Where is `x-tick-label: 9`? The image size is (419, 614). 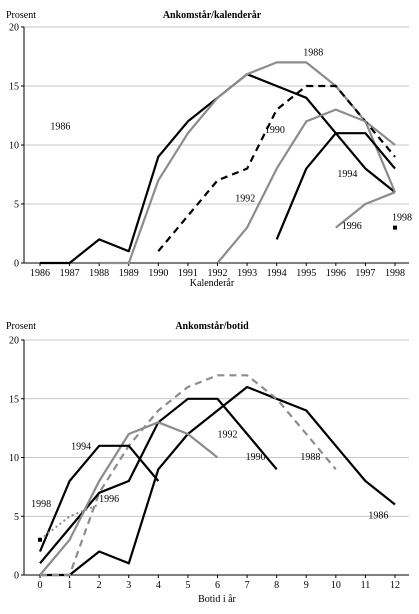 x-tick-label: 9 is located at coordinates (306, 585).